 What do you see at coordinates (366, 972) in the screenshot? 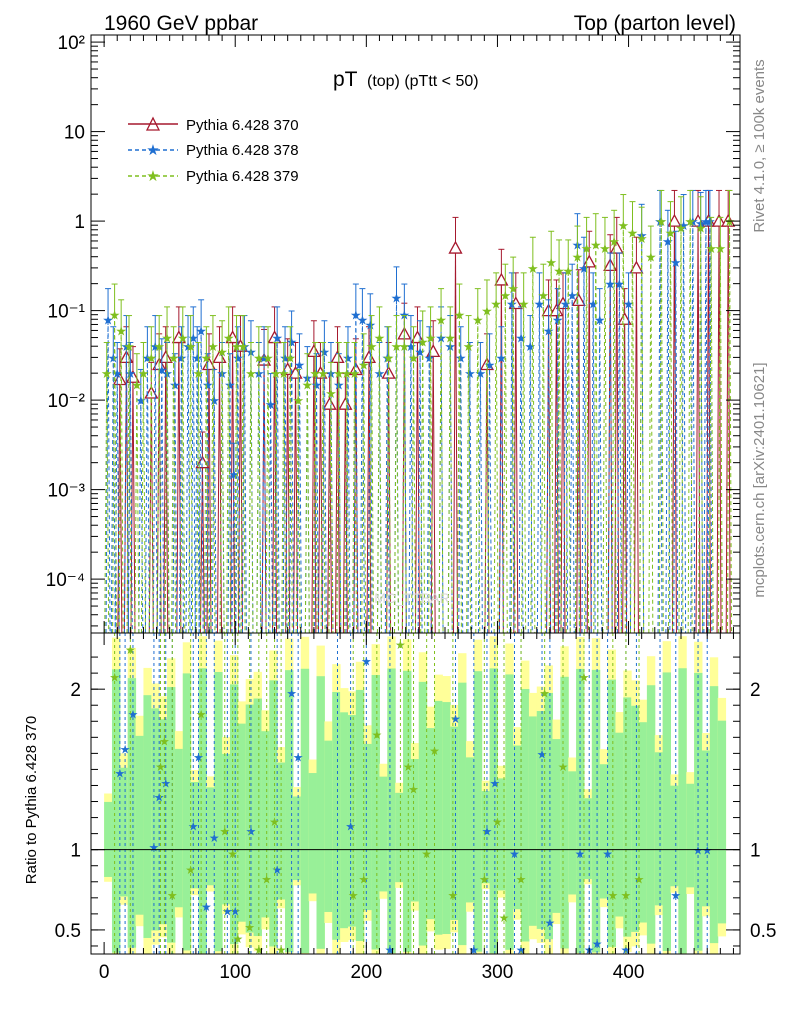
I see `x-tick-label: 200` at bounding box center [366, 972].